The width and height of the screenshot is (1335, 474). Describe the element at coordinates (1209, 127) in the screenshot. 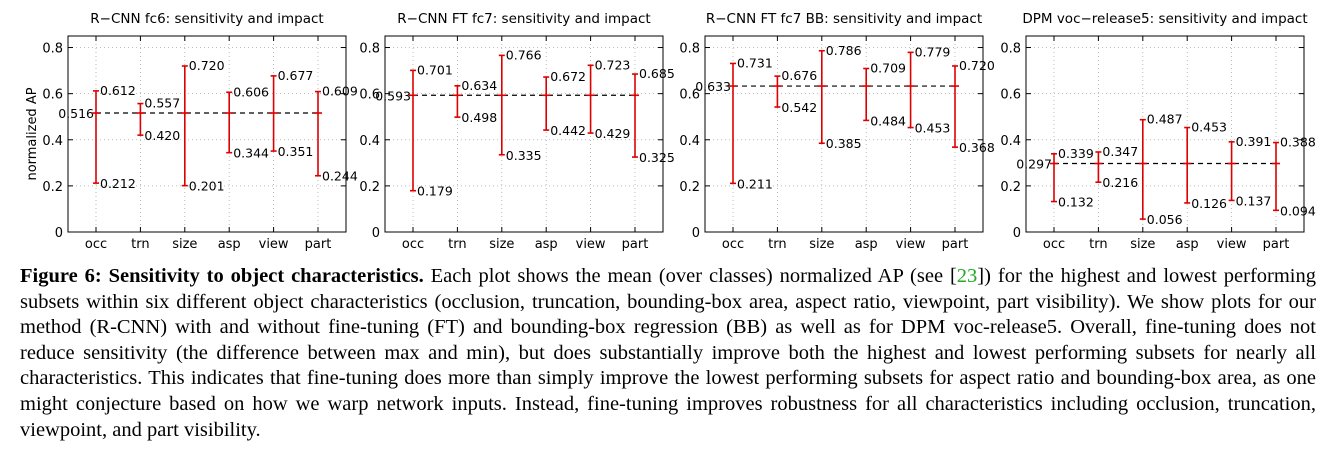

I see `max-value-label-asp: 0.453` at that location.